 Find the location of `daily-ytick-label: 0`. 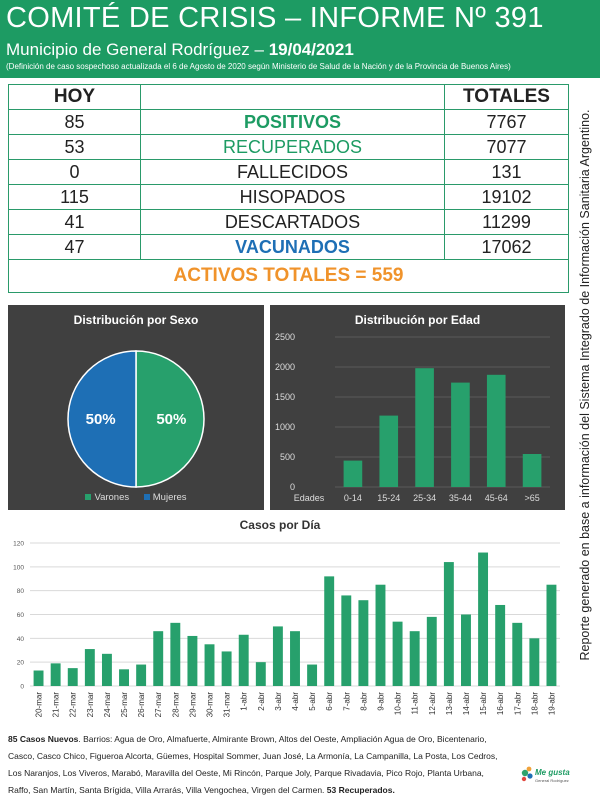

daily-ytick-label: 0 is located at coordinates (22, 687).